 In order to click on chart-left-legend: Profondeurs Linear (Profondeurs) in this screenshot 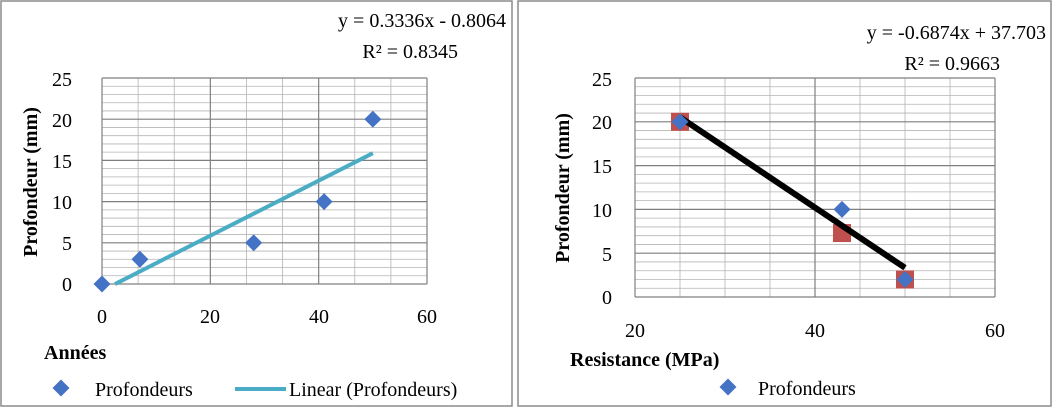, I will do `click(254, 390)`.